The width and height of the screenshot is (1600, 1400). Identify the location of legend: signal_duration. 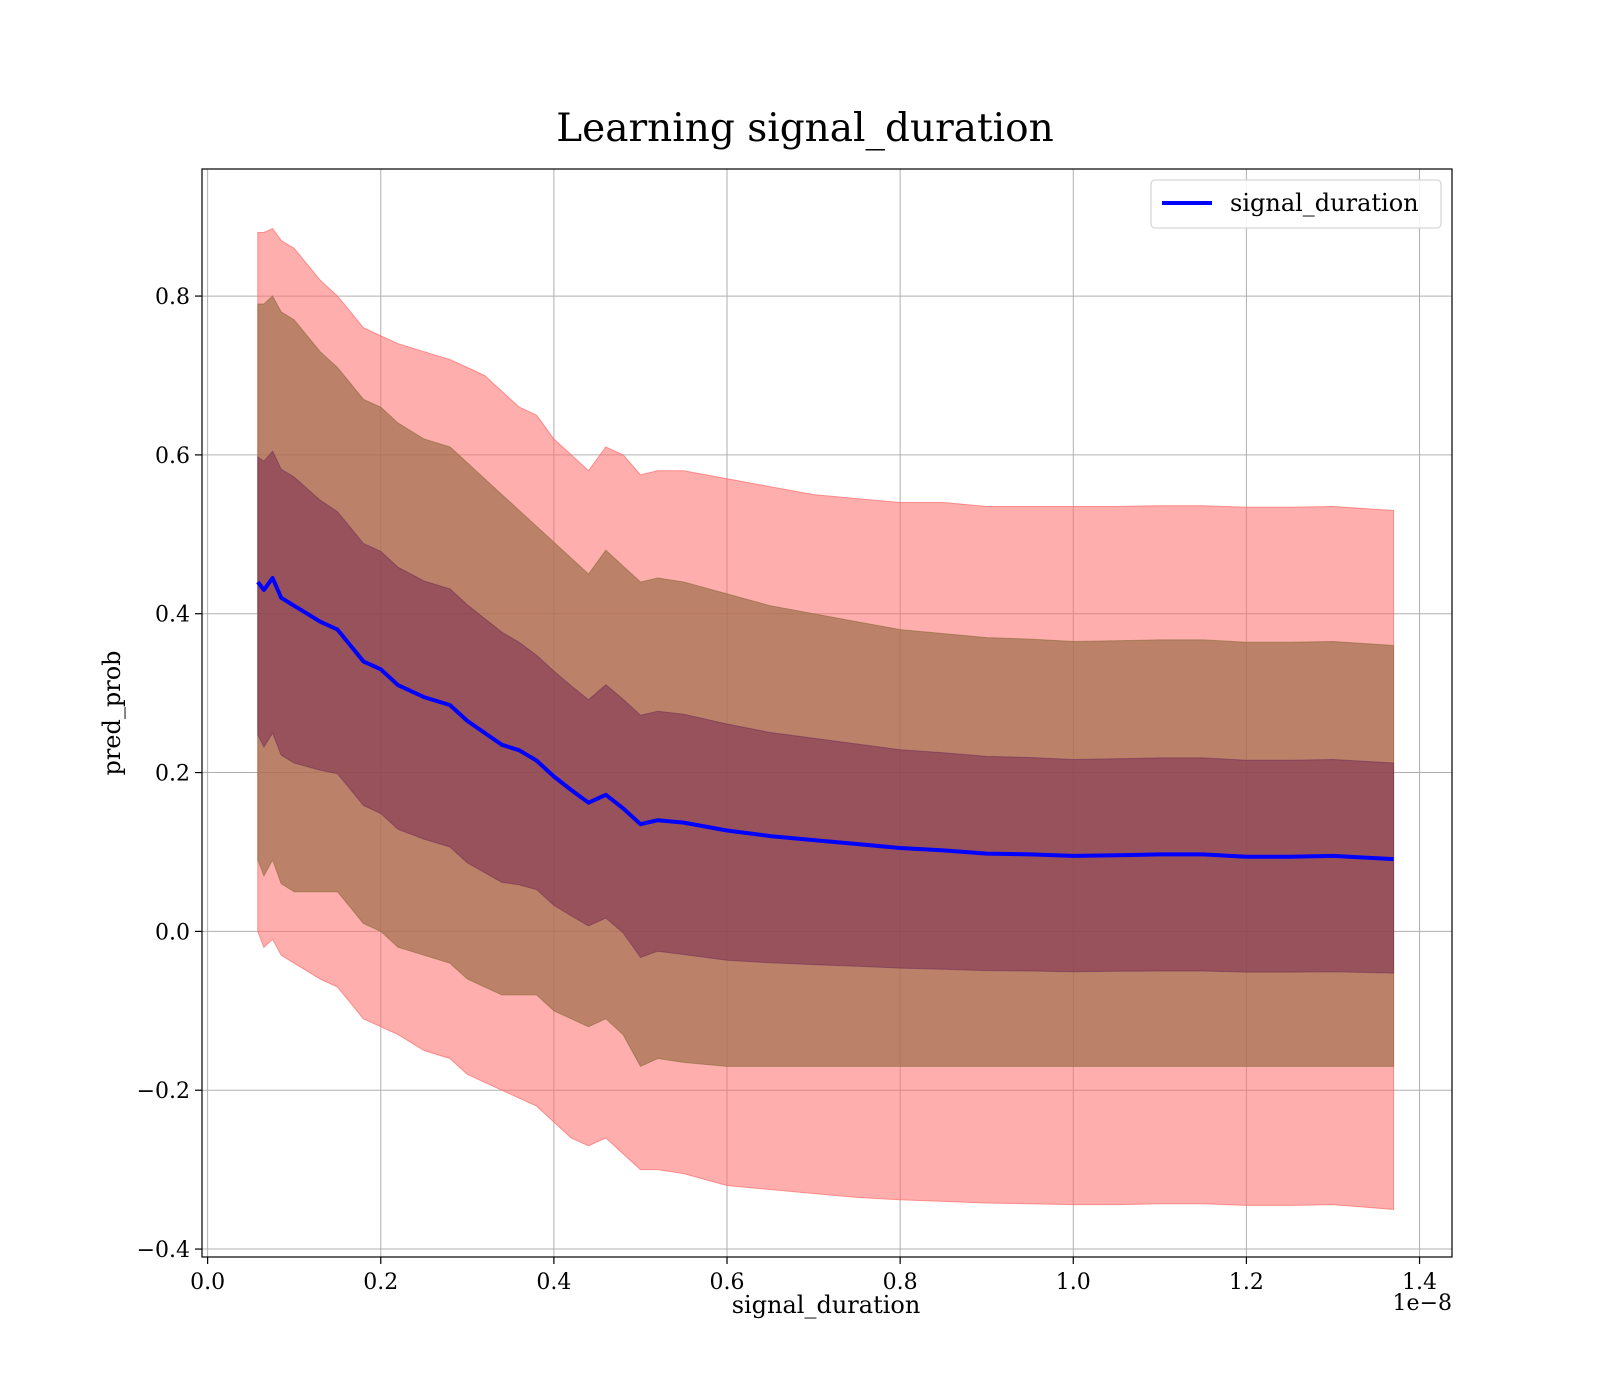
(1296, 204).